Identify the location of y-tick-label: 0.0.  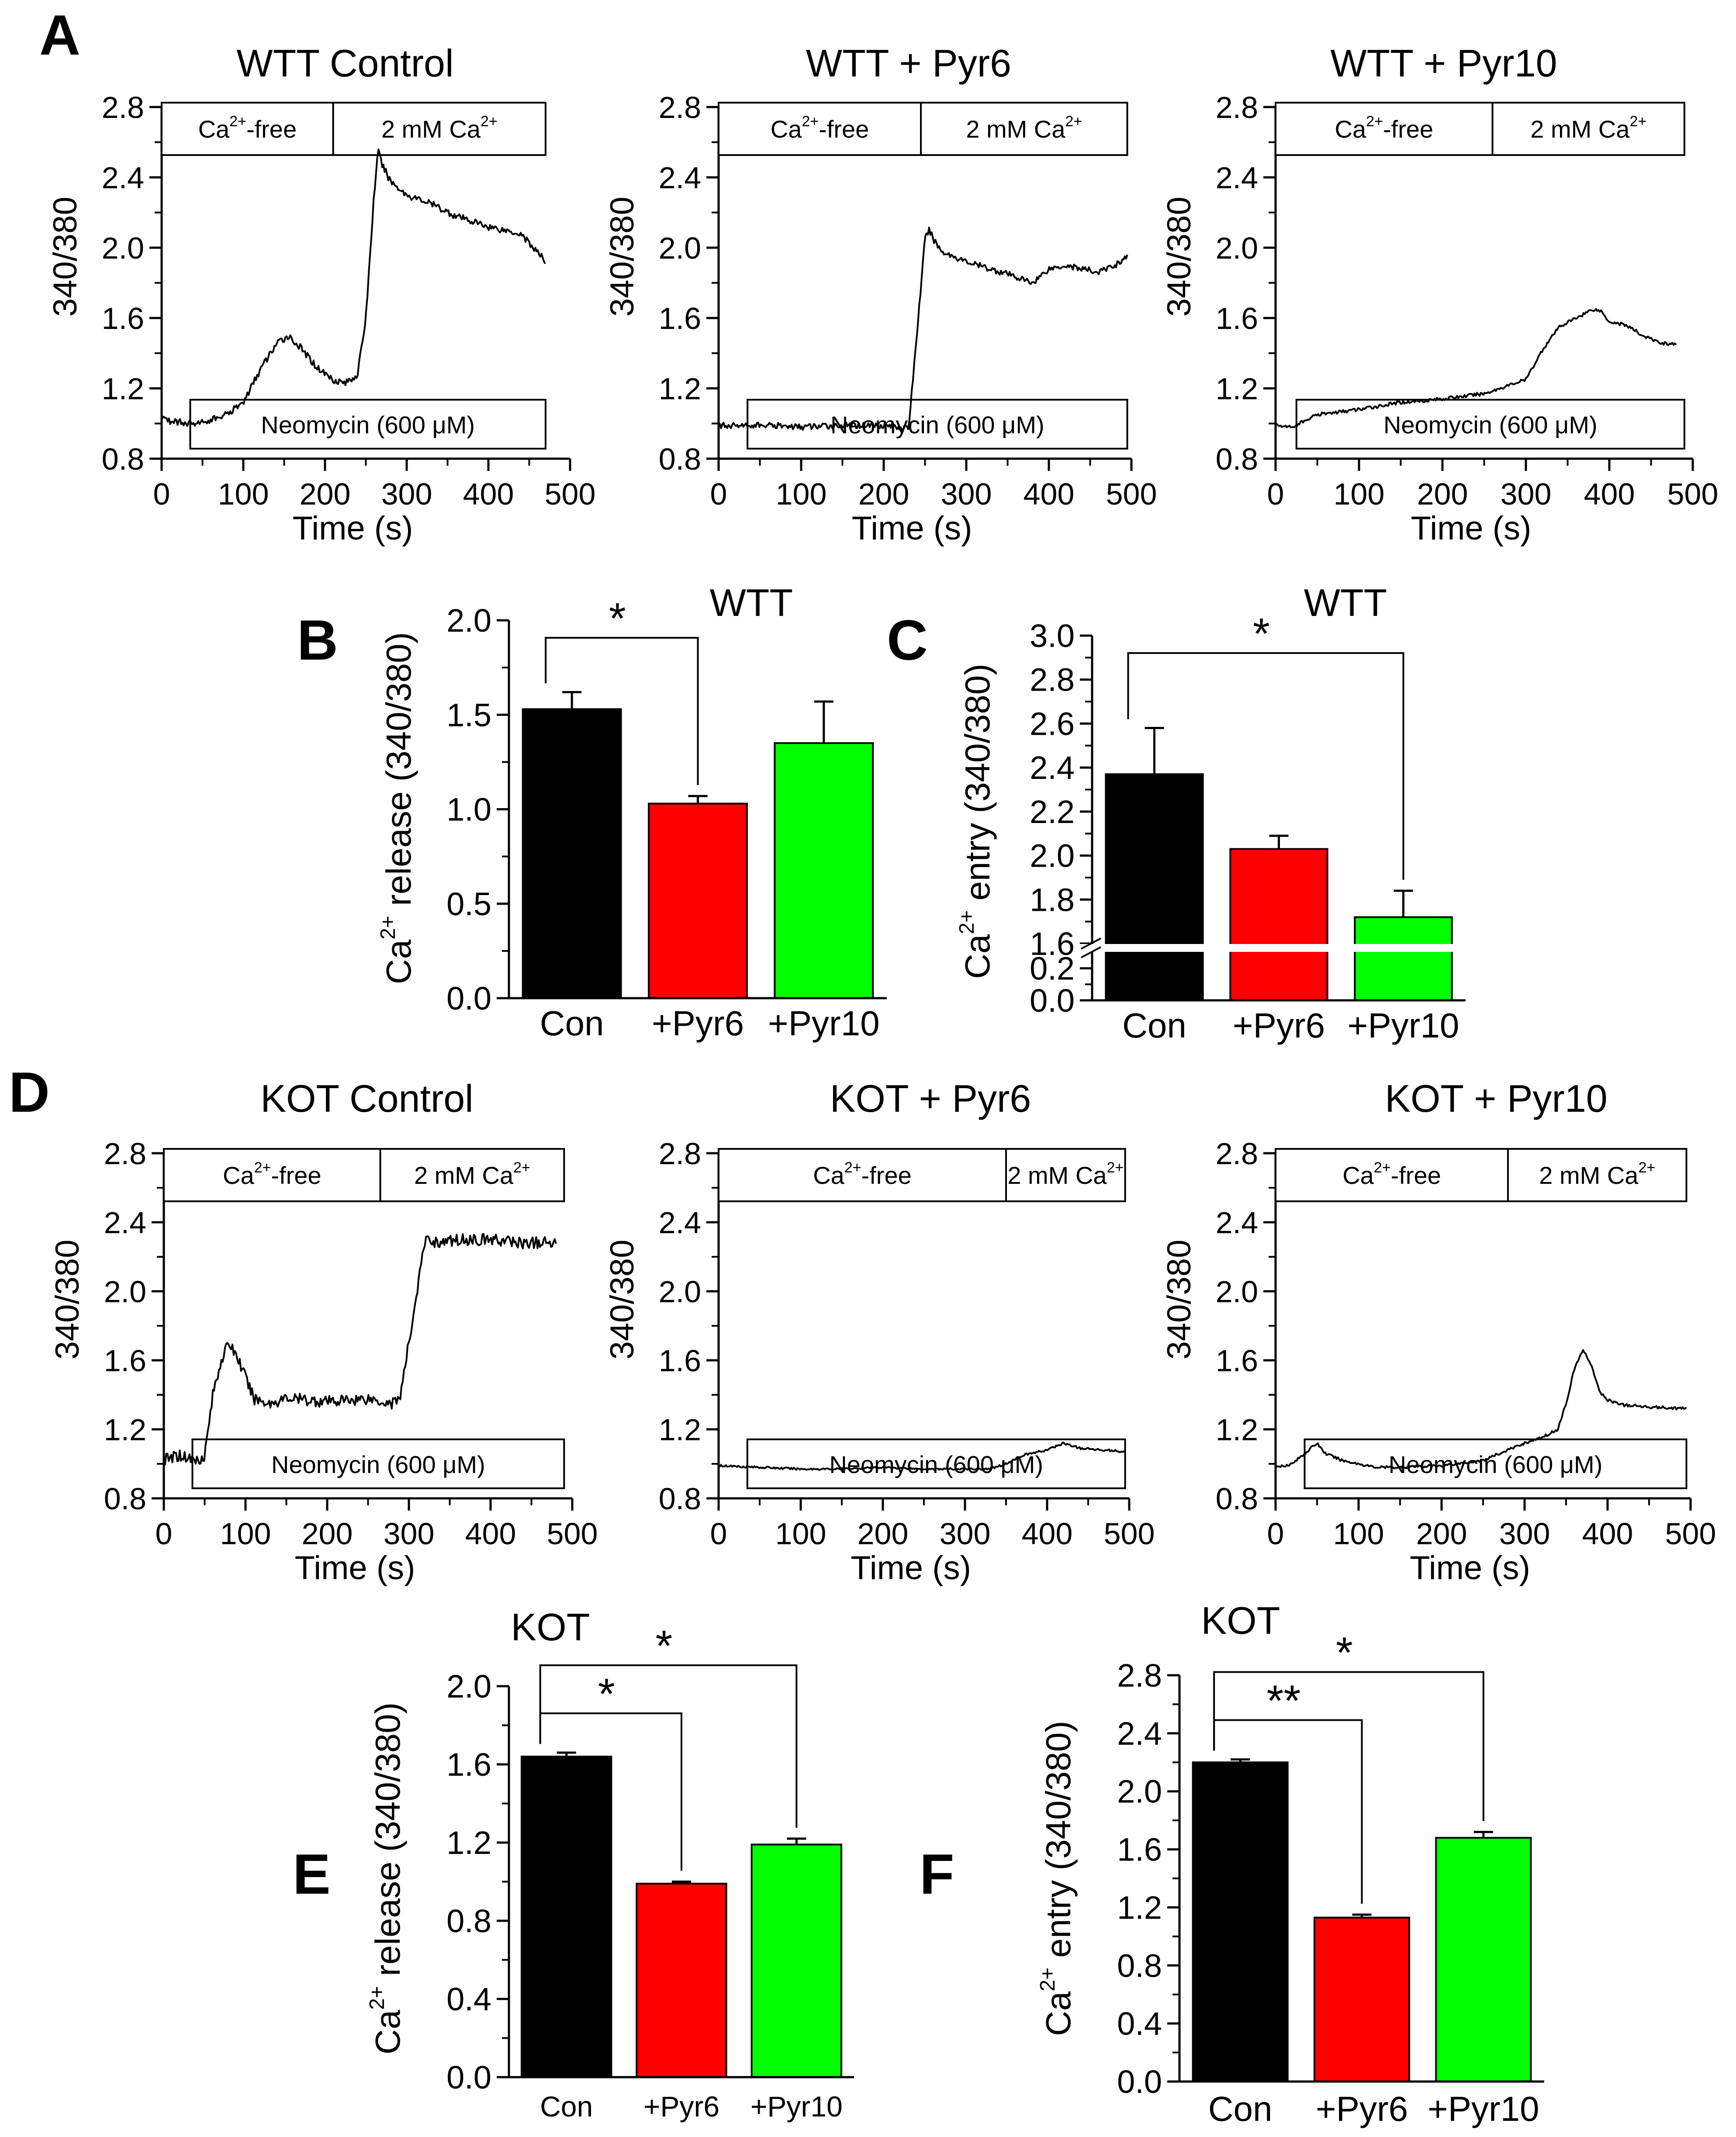
(1140, 2082).